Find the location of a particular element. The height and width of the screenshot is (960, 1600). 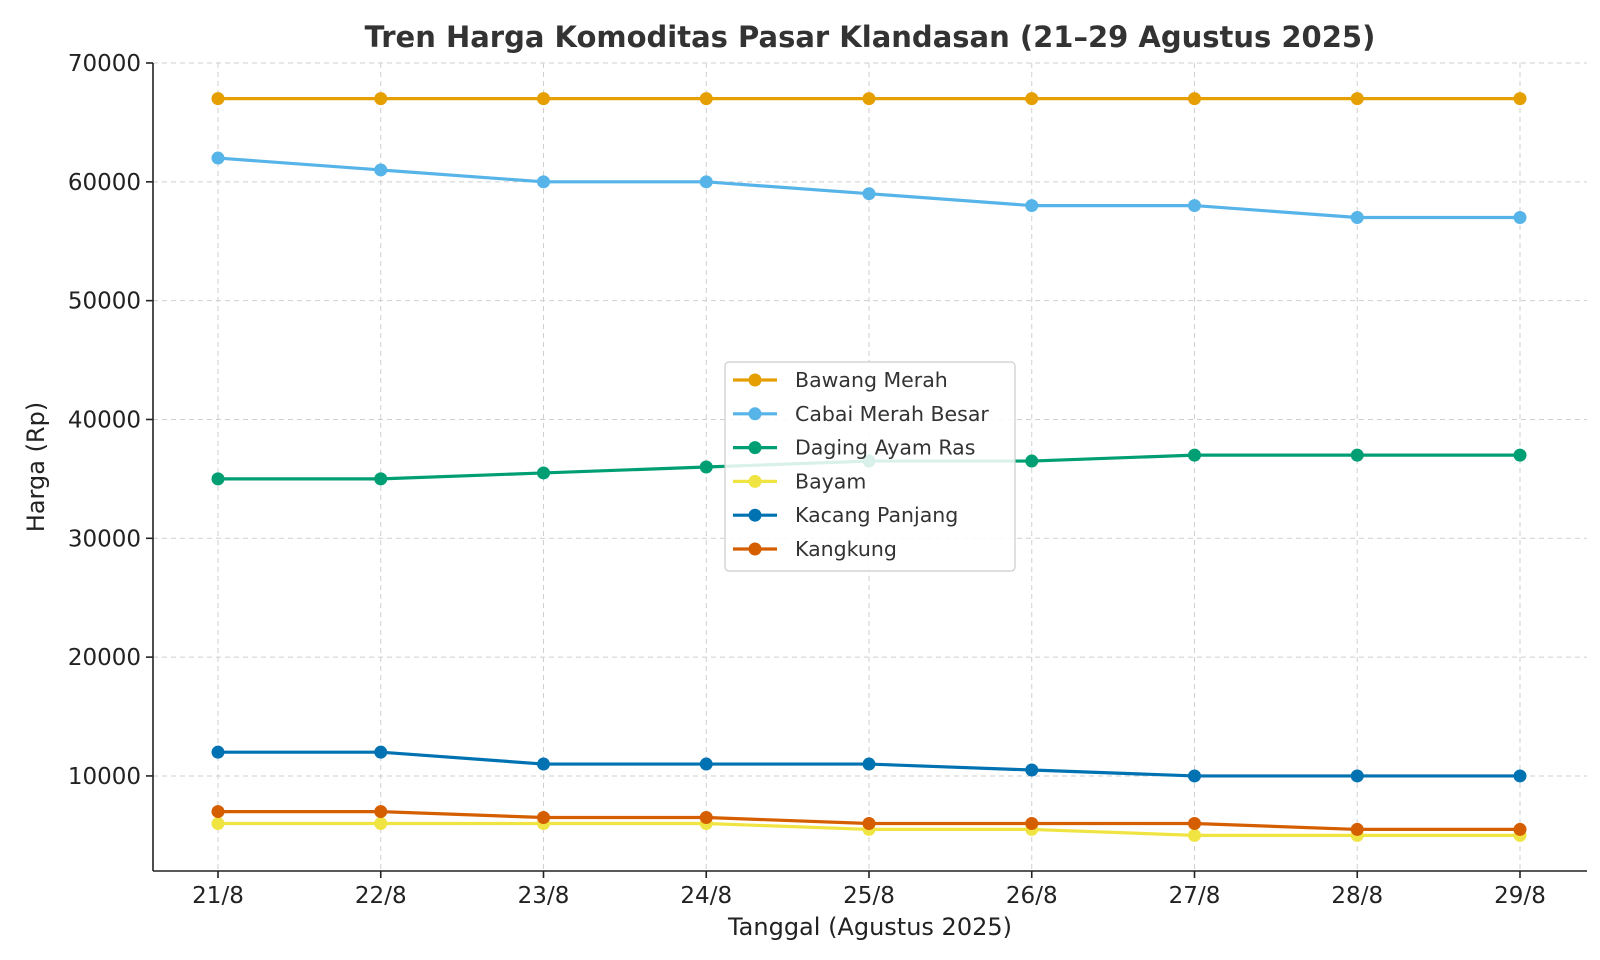

y-tick-label: 20000 is located at coordinates (104, 658).